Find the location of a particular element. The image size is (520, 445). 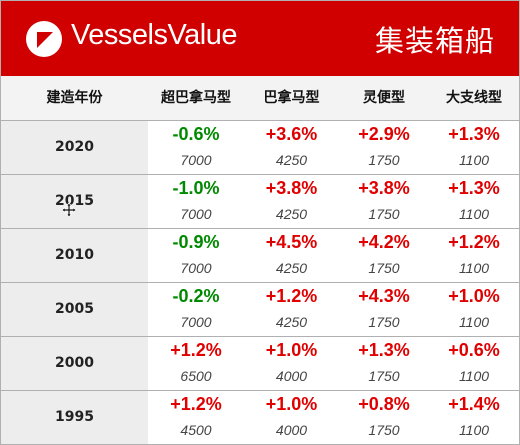

percent-change: -0.2% is located at coordinates (196, 296).